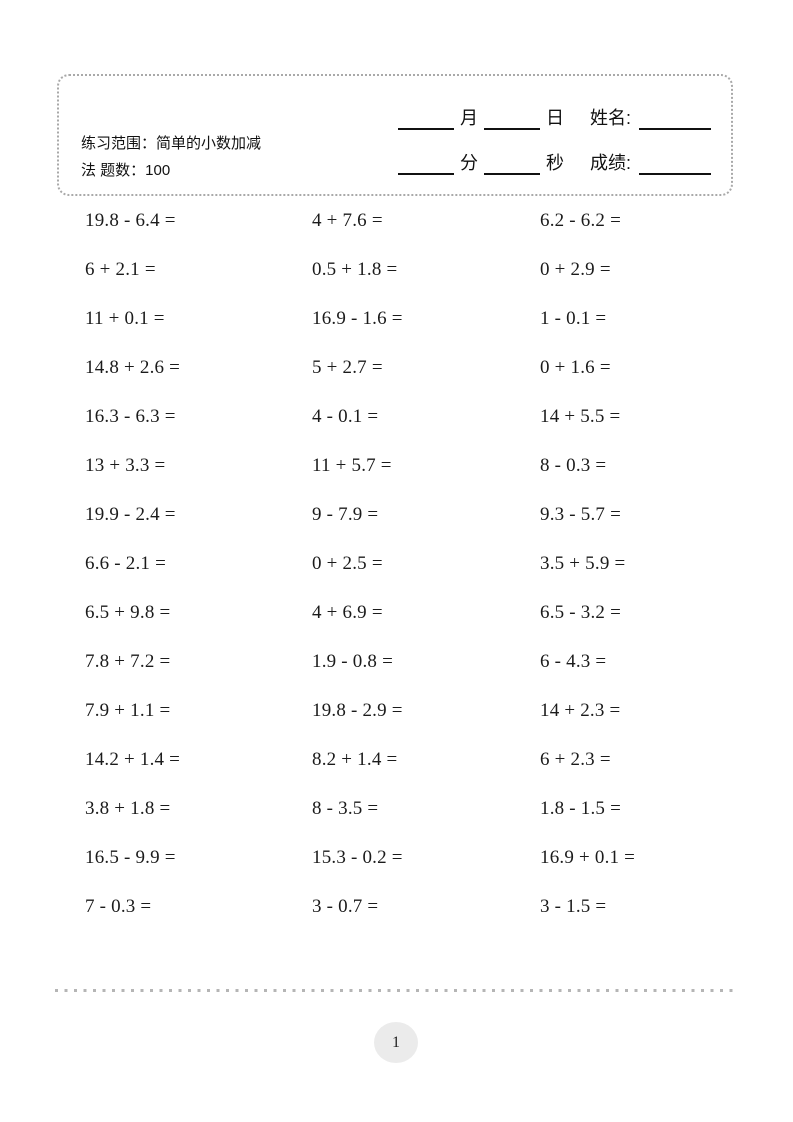  What do you see at coordinates (357, 857) in the screenshot?
I see `problem-cell: 15.3 - 0.2 =` at bounding box center [357, 857].